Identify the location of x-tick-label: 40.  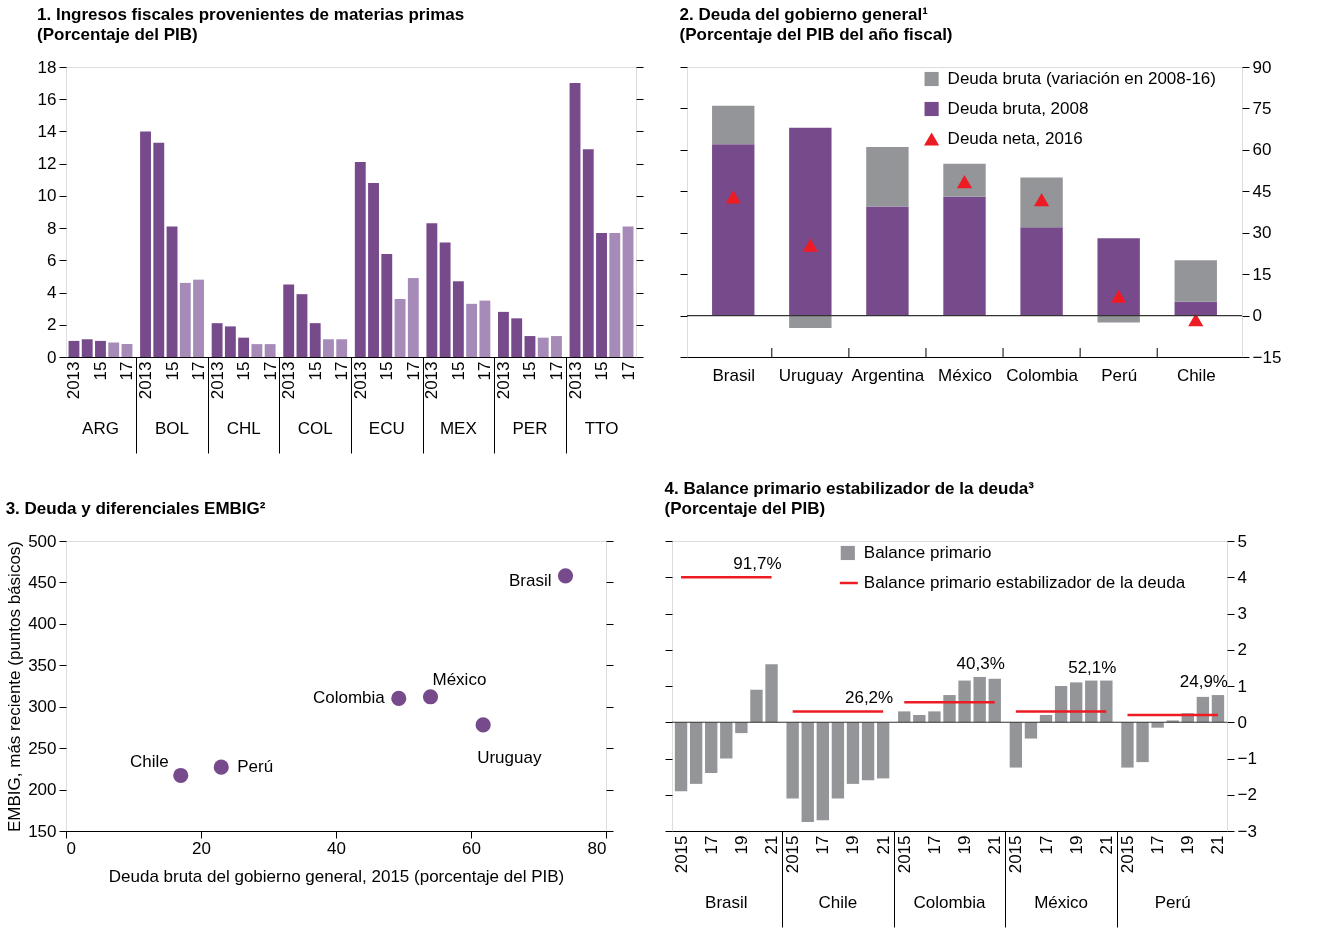
(336, 848).